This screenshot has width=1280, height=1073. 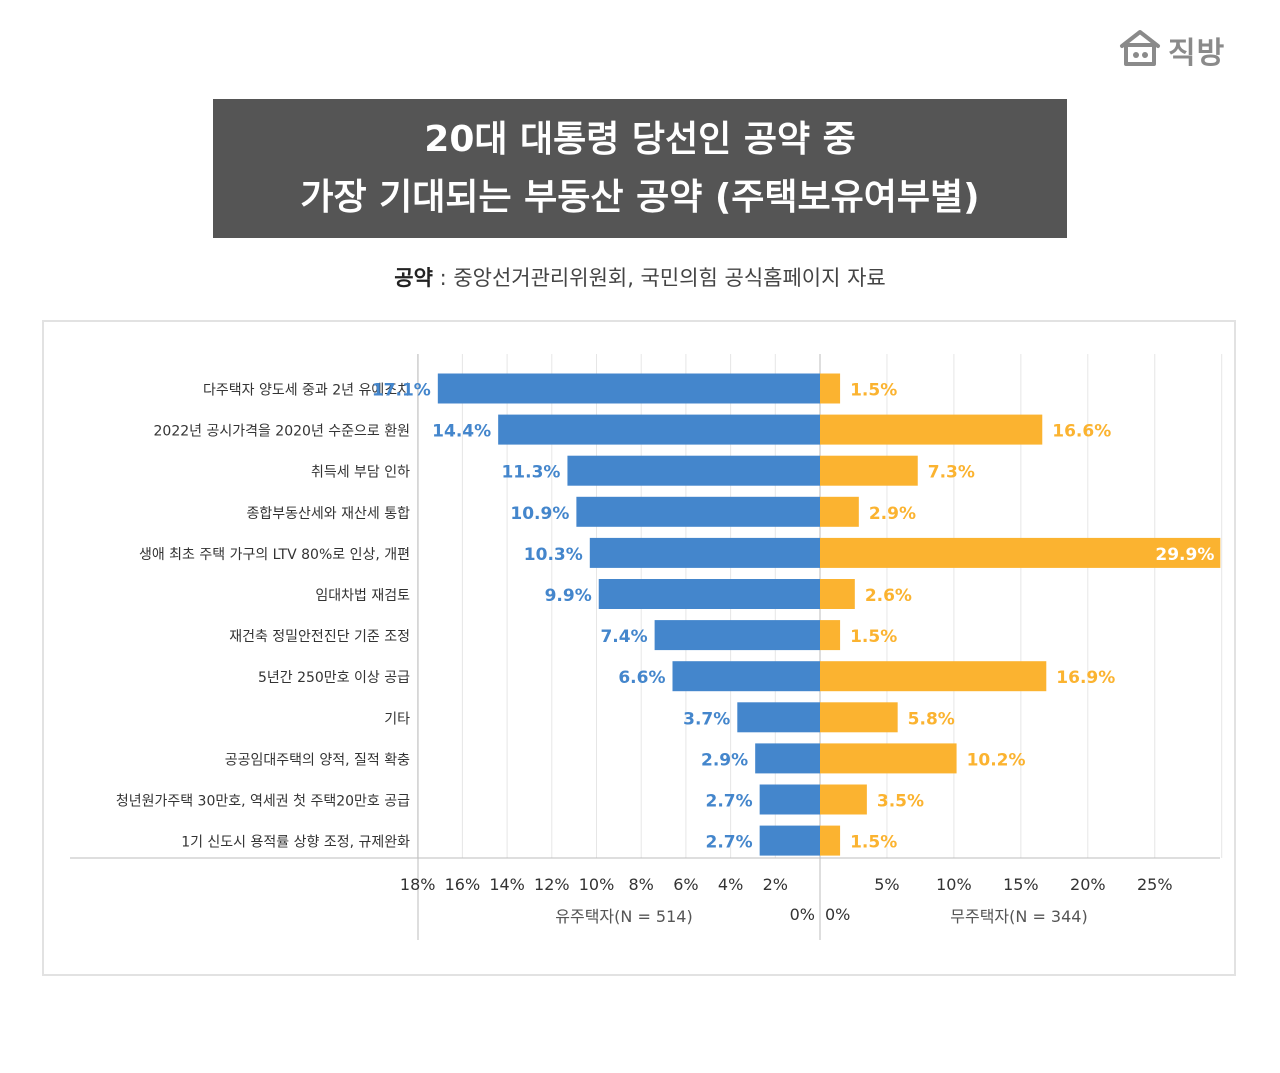 What do you see at coordinates (539, 514) in the screenshot?
I see `data-label-homeowner-3: 10.9%` at bounding box center [539, 514].